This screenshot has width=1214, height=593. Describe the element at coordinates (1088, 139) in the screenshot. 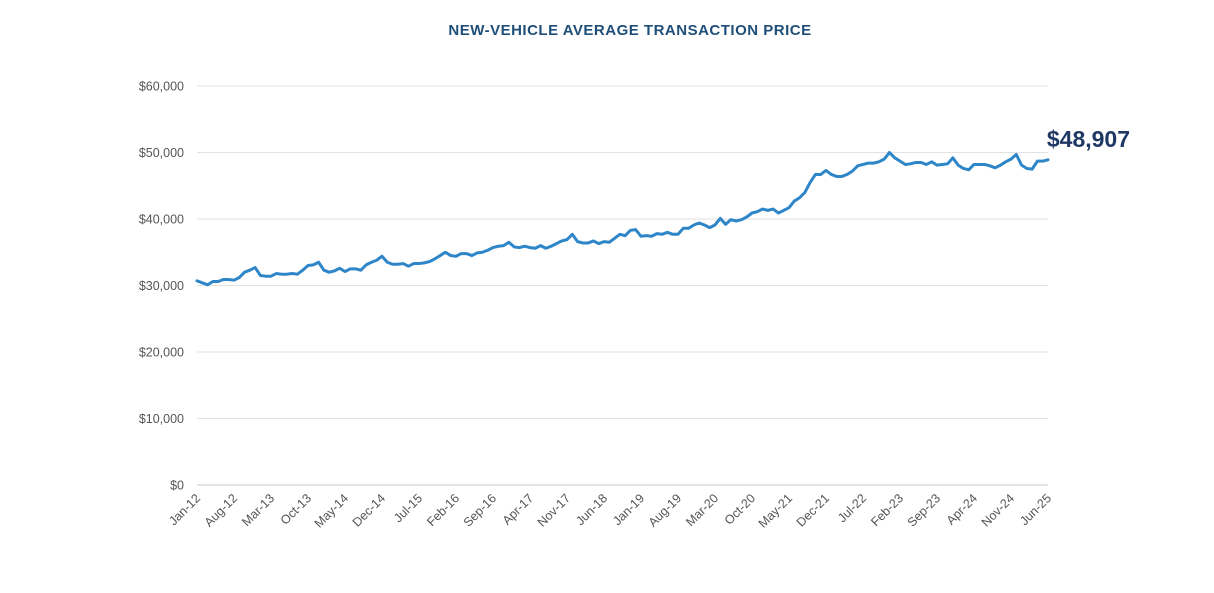

I see `end-value-label: $48,907` at that location.